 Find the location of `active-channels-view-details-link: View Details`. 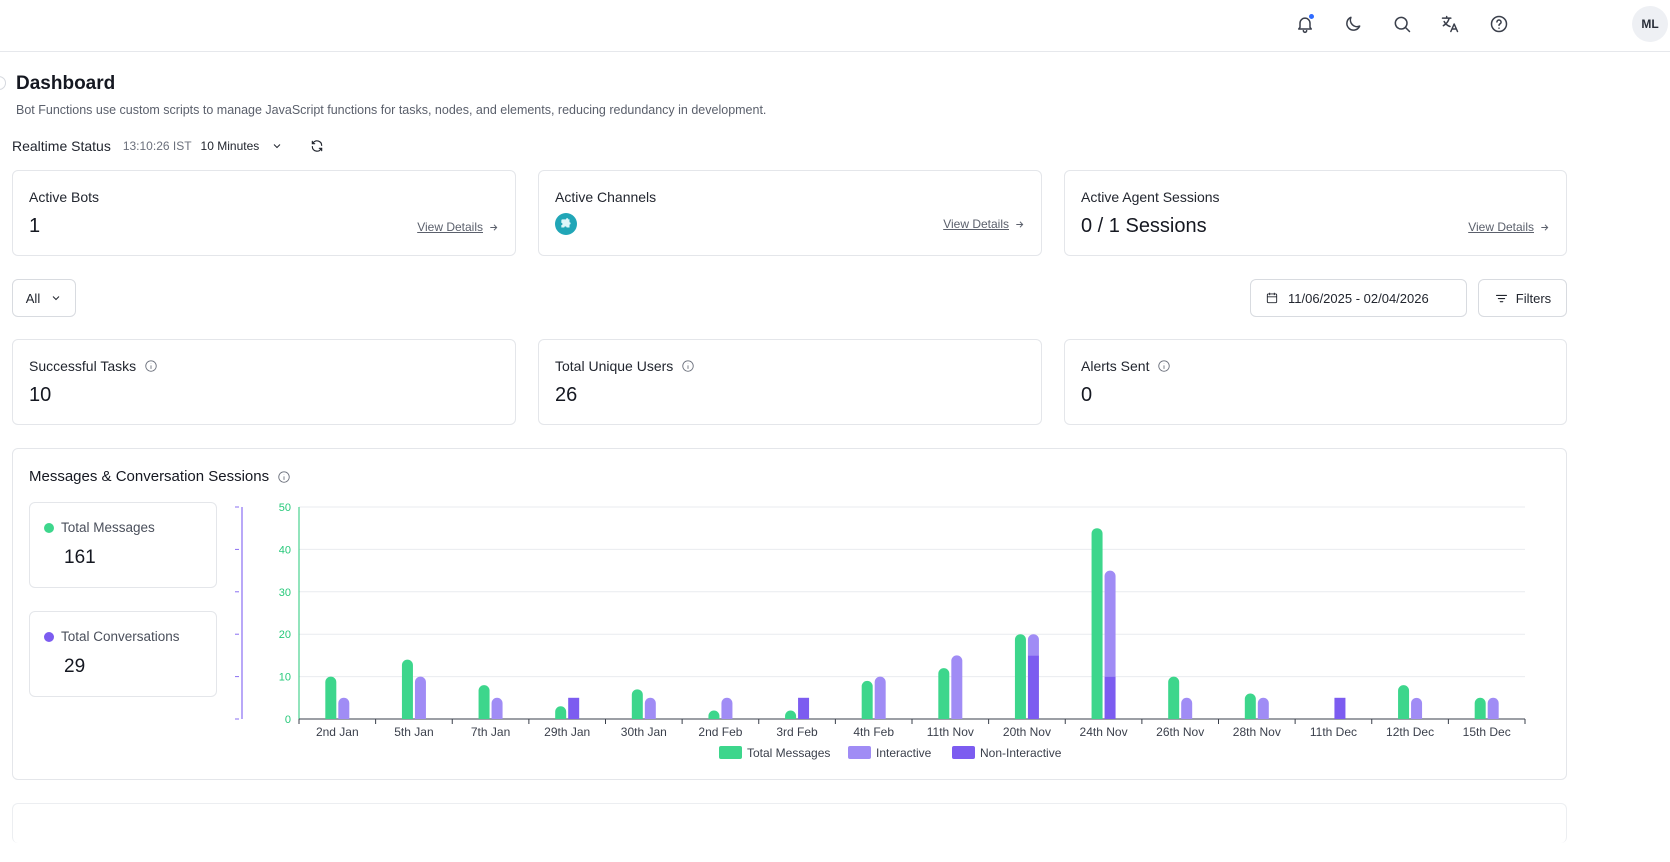

active-channels-view-details-link: View Details is located at coordinates (984, 224).